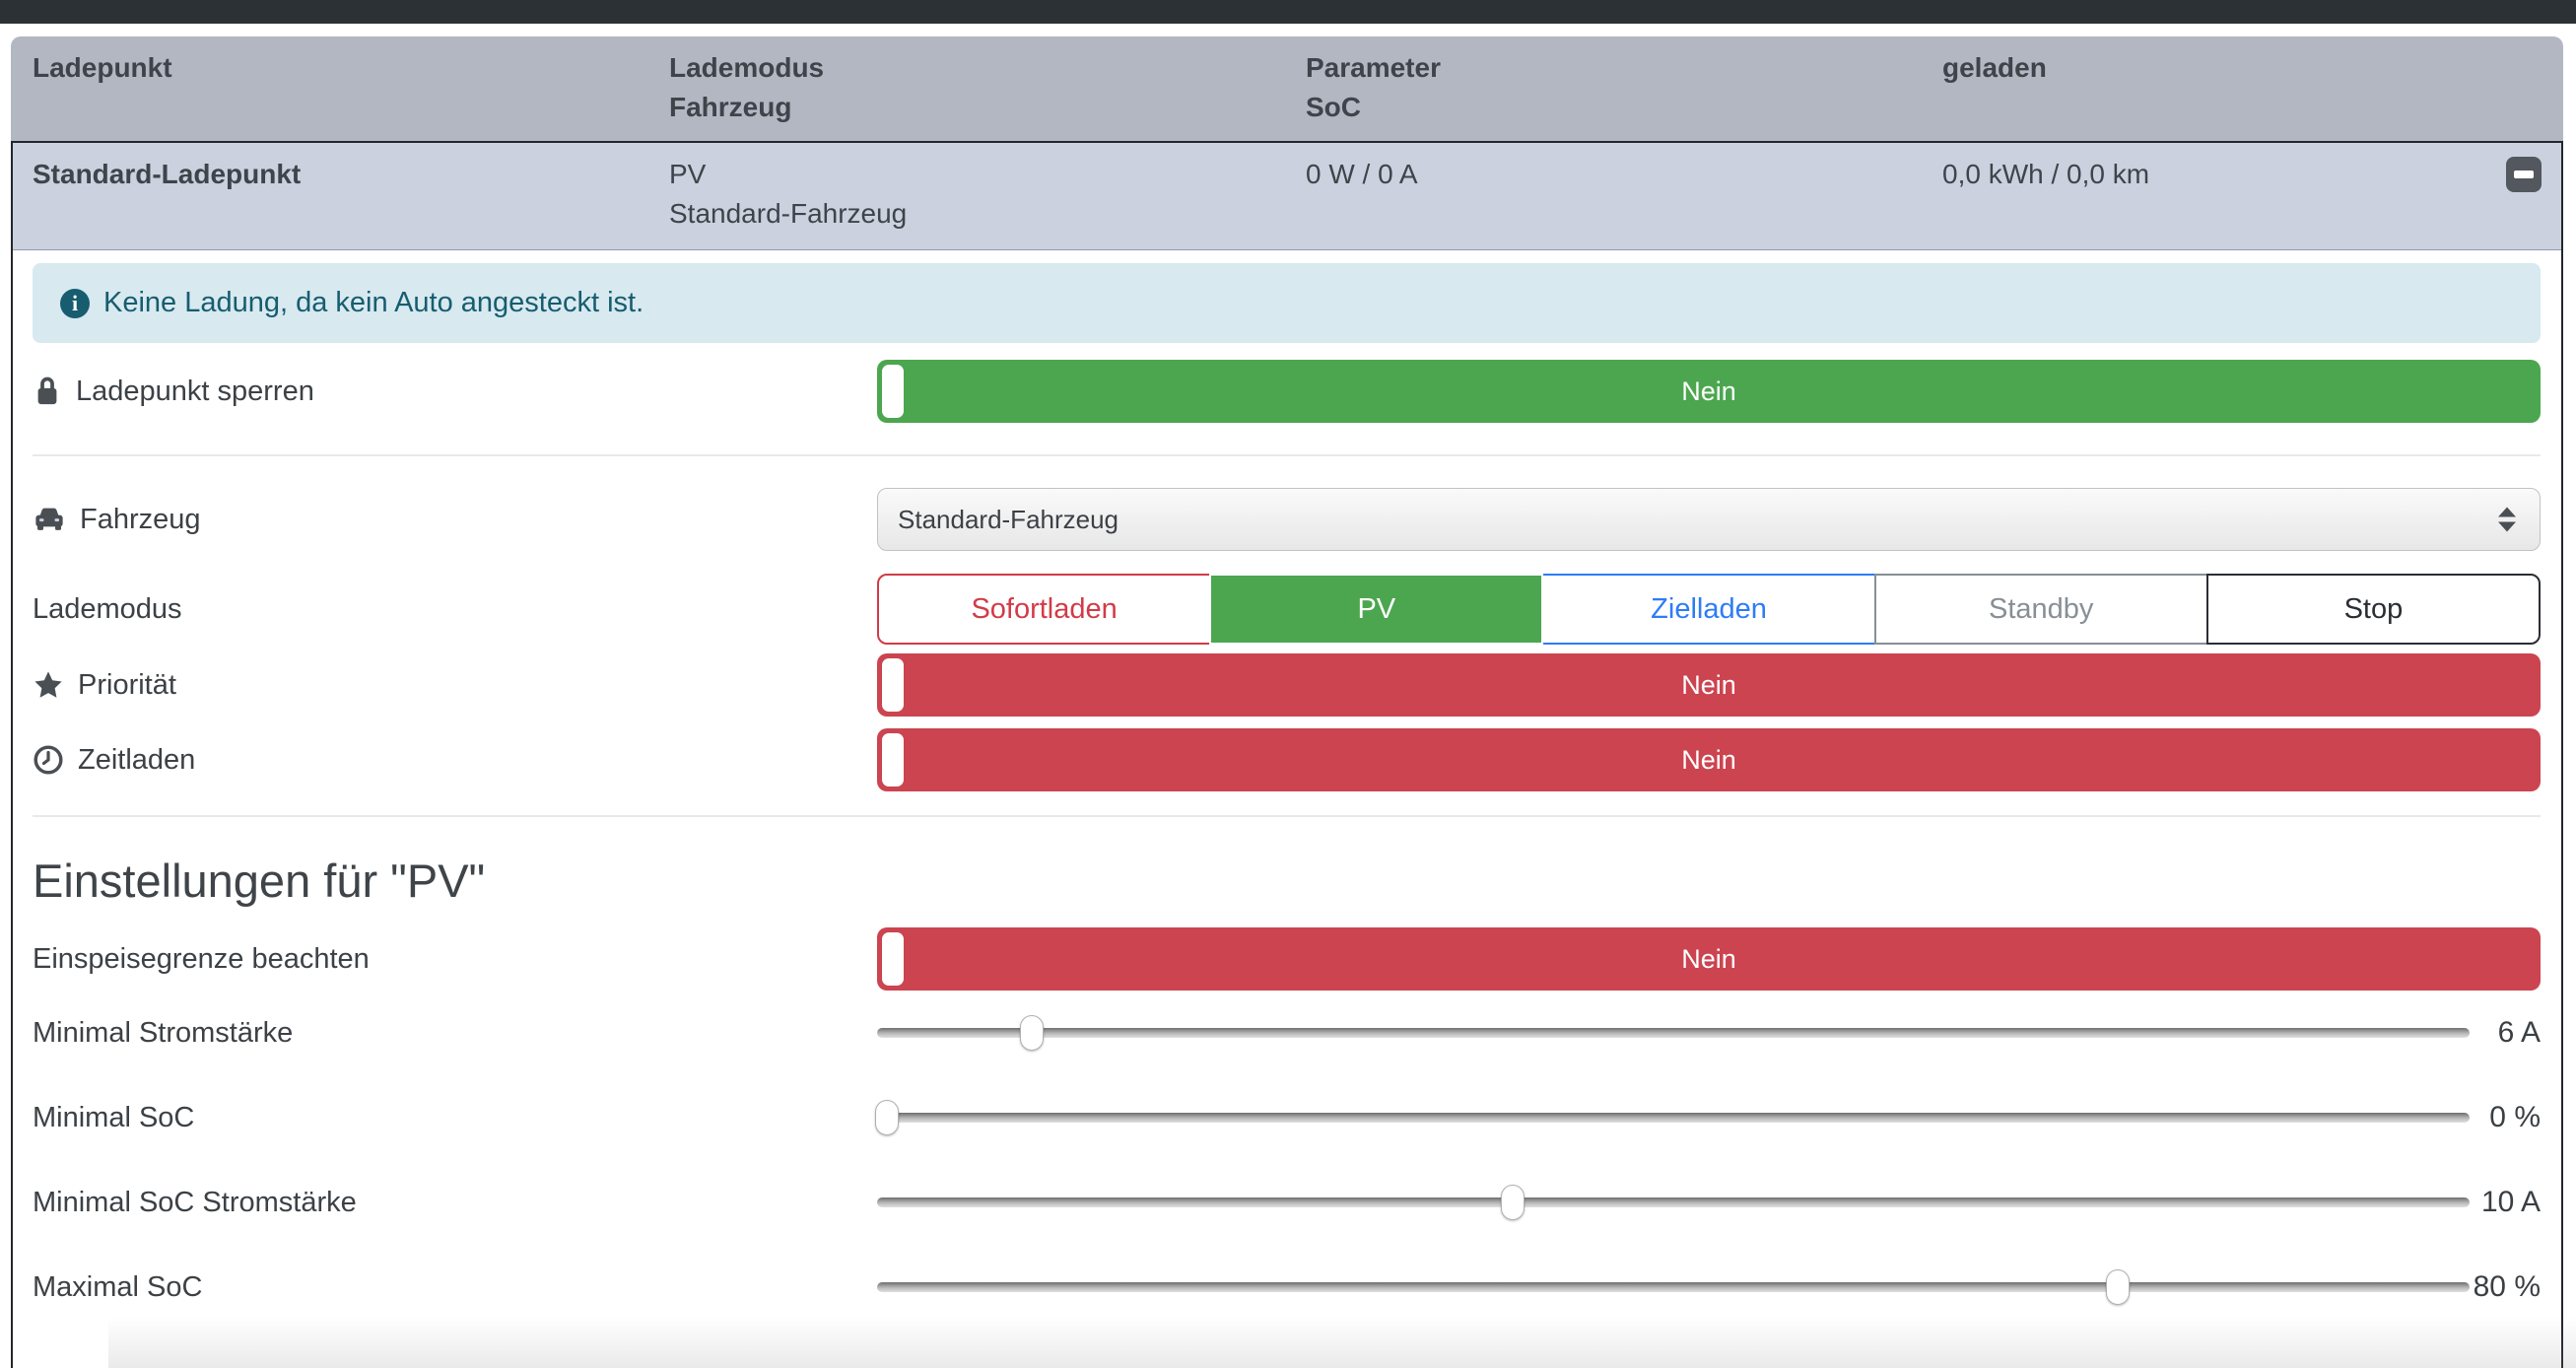 The image size is (2576, 1368). I want to click on star-icon, so click(48, 684).